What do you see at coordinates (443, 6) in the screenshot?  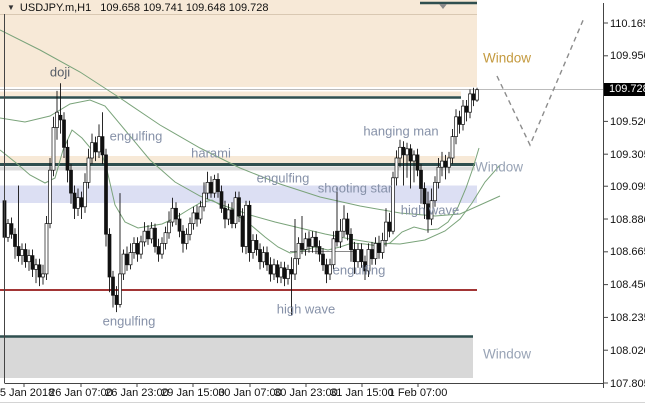 I see `chart-shift-marker-icon` at bounding box center [443, 6].